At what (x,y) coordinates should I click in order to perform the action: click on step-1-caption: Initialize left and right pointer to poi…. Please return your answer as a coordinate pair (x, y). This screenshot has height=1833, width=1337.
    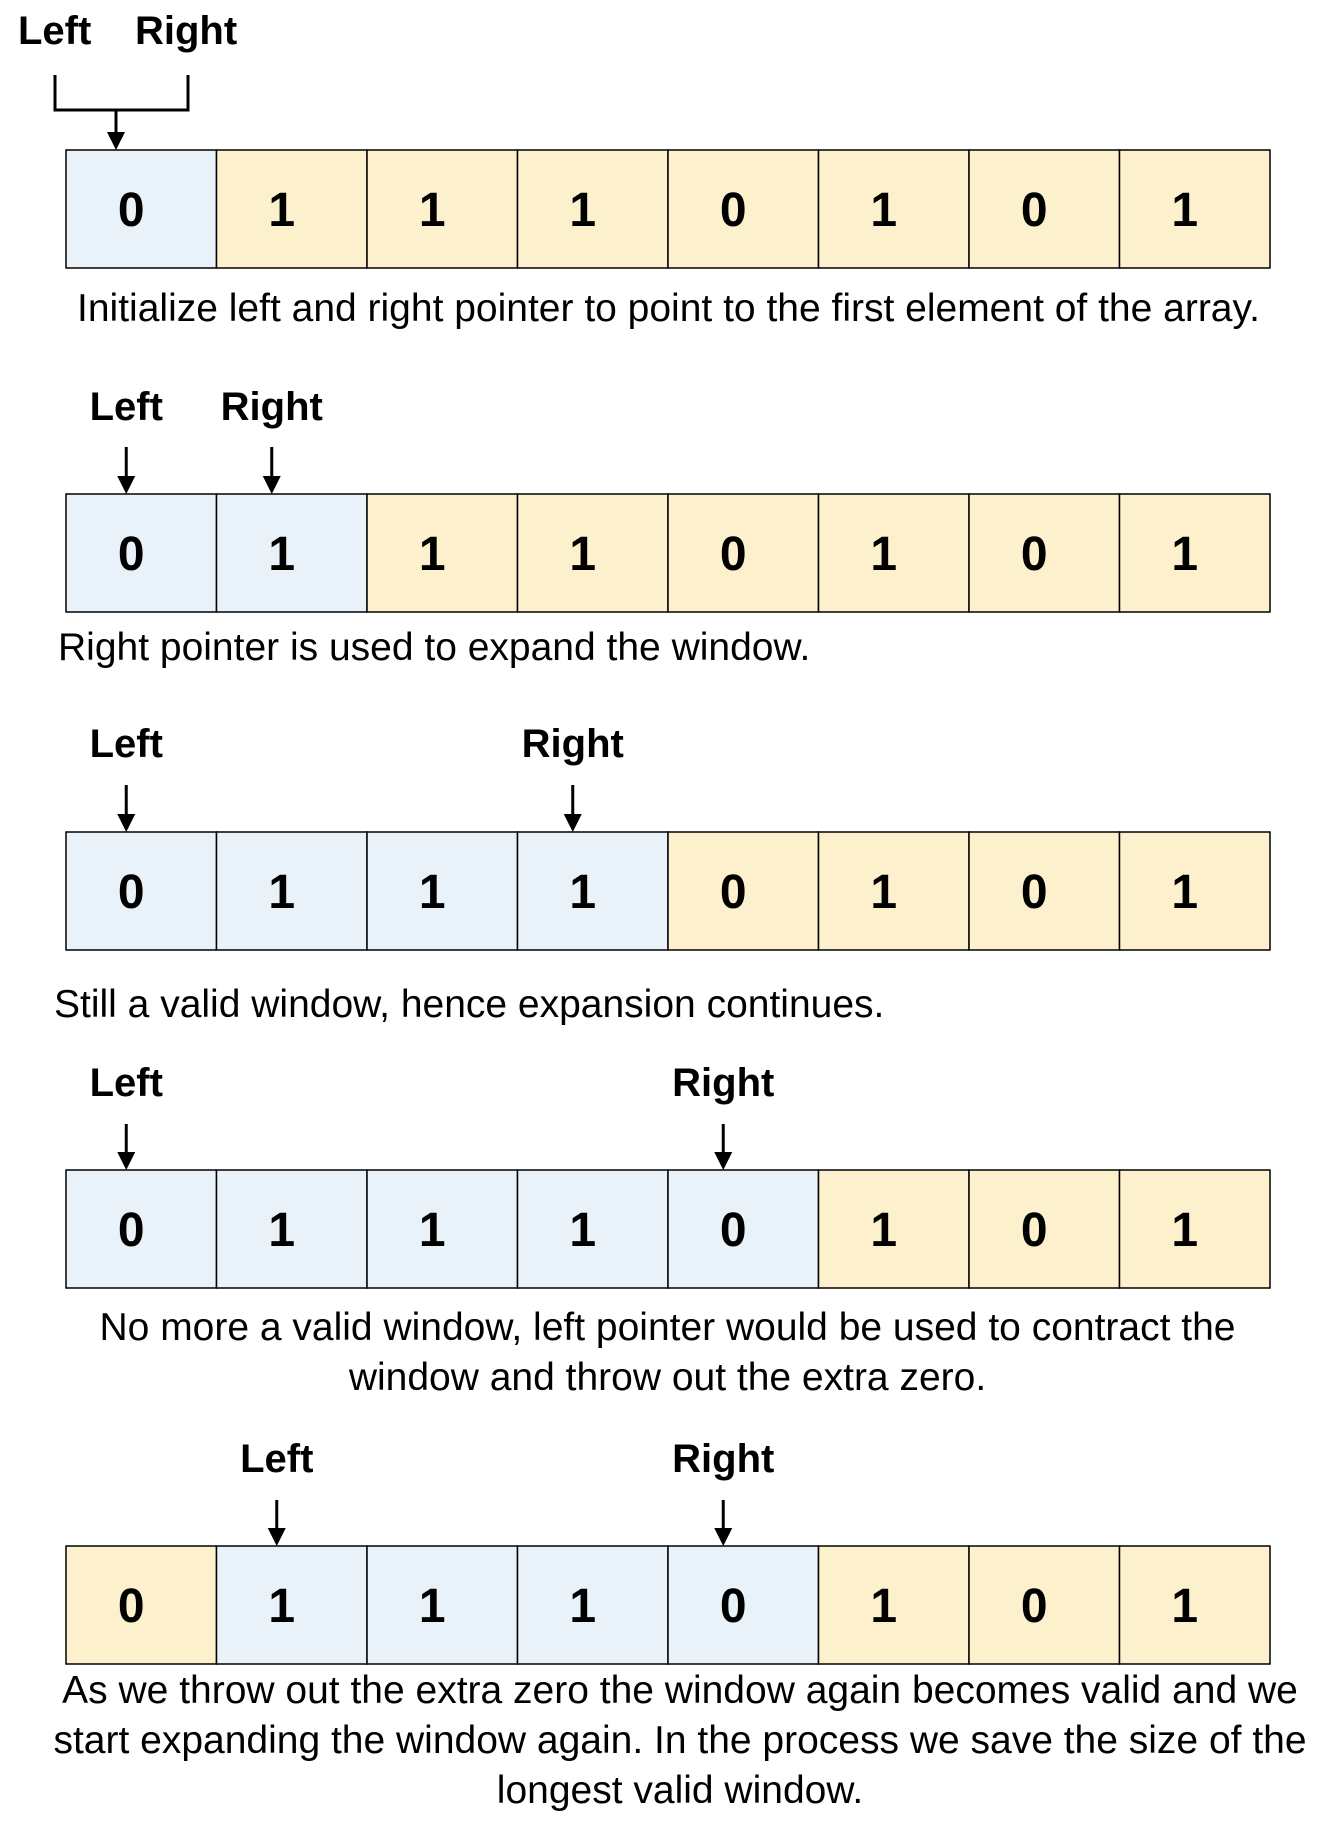
    Looking at the image, I should click on (668, 308).